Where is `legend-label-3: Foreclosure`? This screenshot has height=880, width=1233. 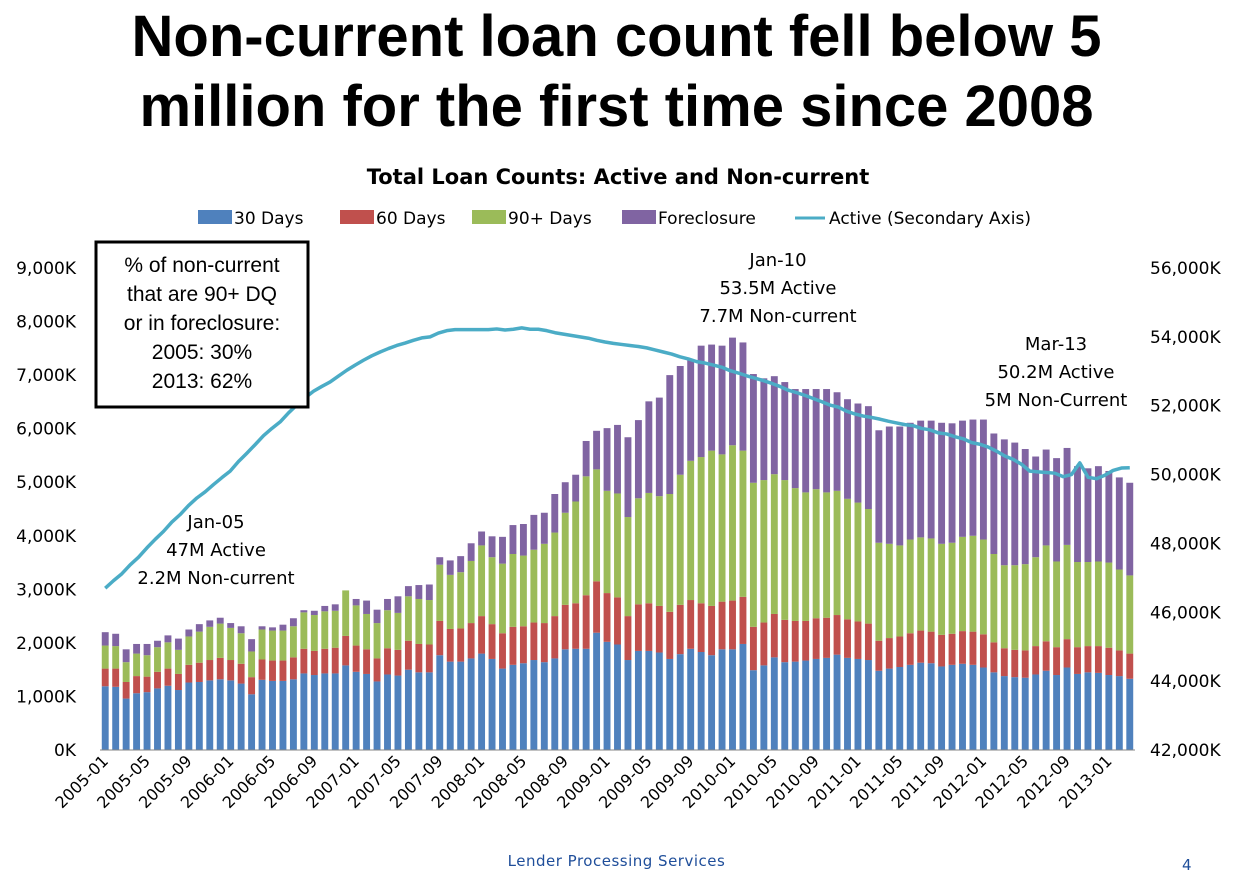
legend-label-3: Foreclosure is located at coordinates (707, 219).